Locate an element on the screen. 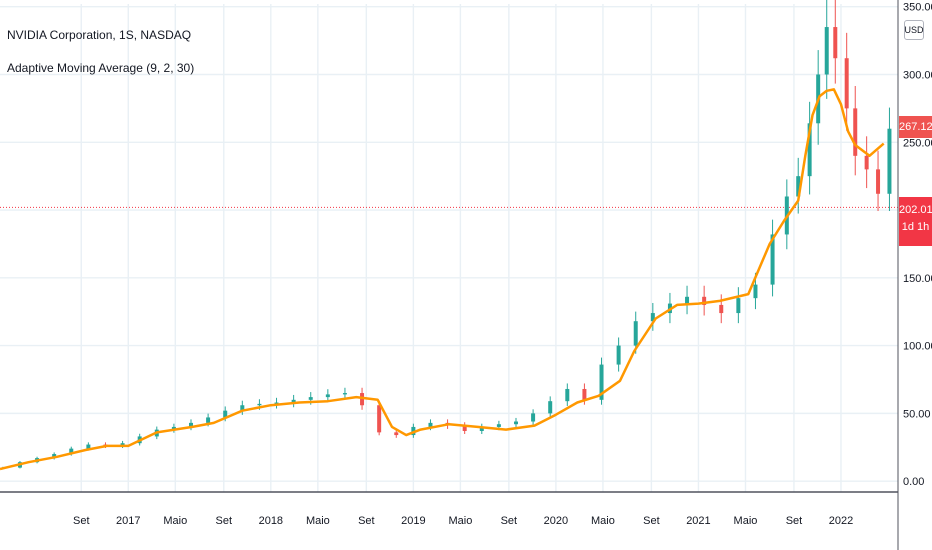 Image resolution: width=932 pixels, height=550 pixels. price-line-badge: 202.01 1d 1h is located at coordinates (915, 221).